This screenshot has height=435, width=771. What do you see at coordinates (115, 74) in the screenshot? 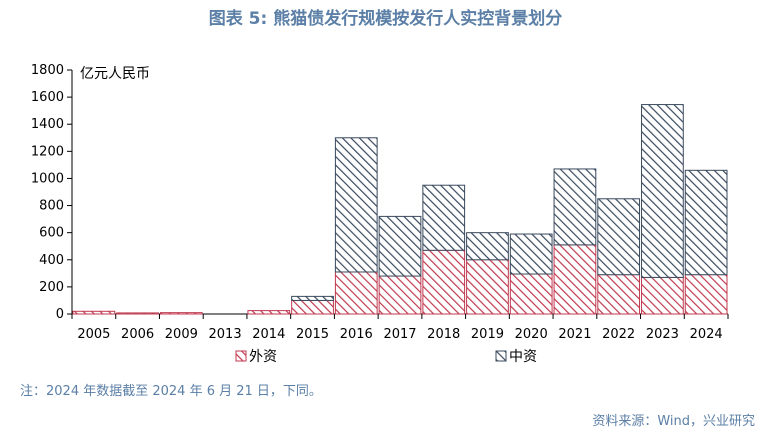
I see `unit-label: 亿元人民币` at bounding box center [115, 74].